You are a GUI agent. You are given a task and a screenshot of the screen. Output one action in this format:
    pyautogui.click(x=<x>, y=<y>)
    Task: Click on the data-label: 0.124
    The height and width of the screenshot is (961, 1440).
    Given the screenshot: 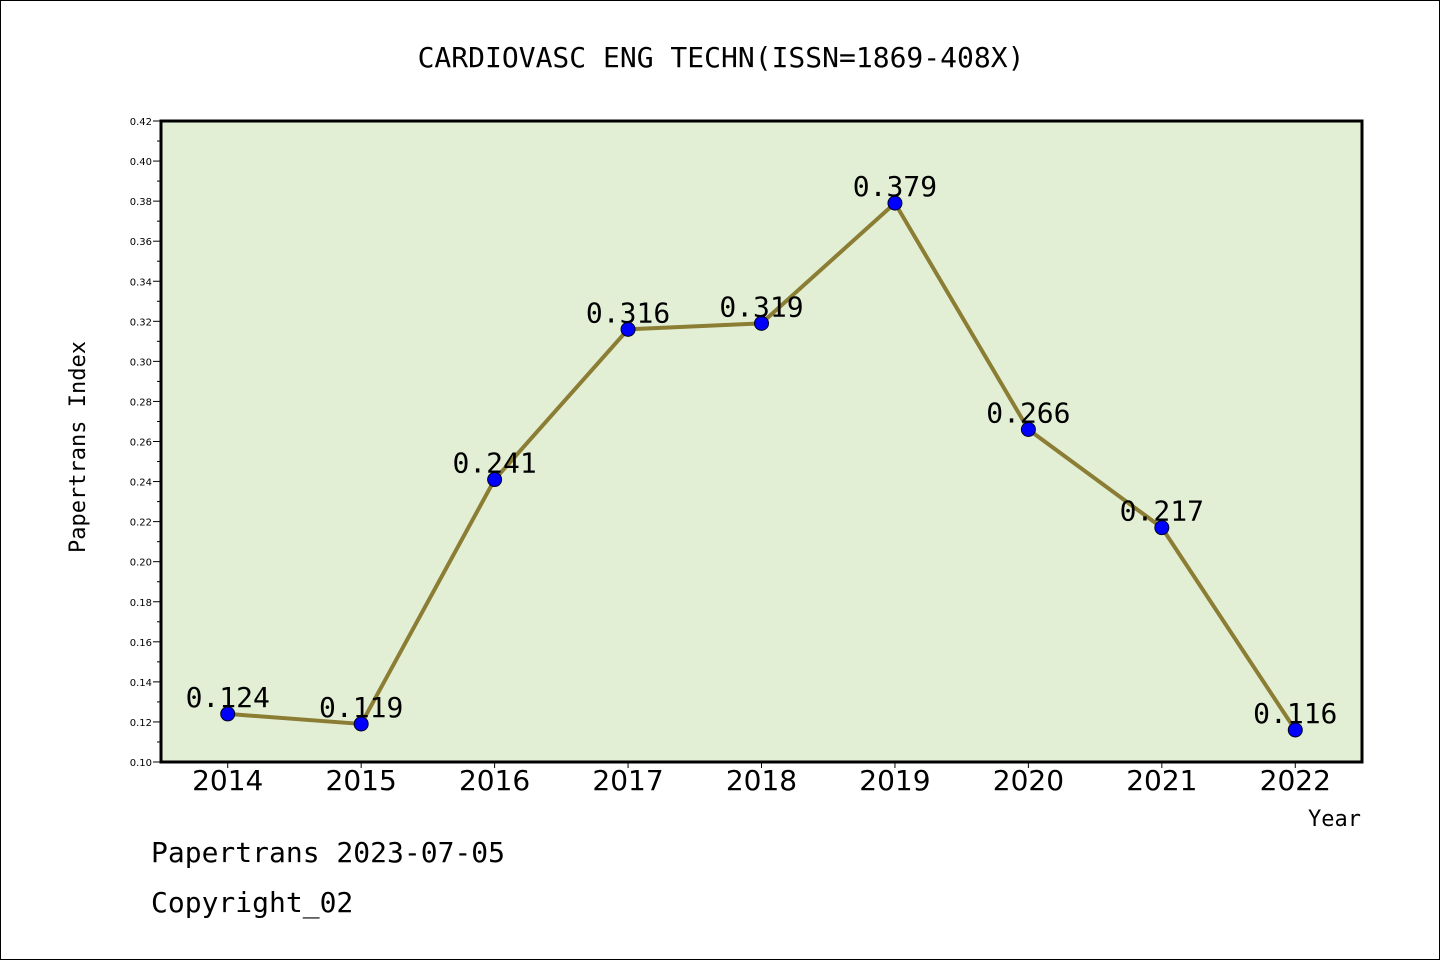 What is the action you would take?
    pyautogui.click(x=228, y=697)
    